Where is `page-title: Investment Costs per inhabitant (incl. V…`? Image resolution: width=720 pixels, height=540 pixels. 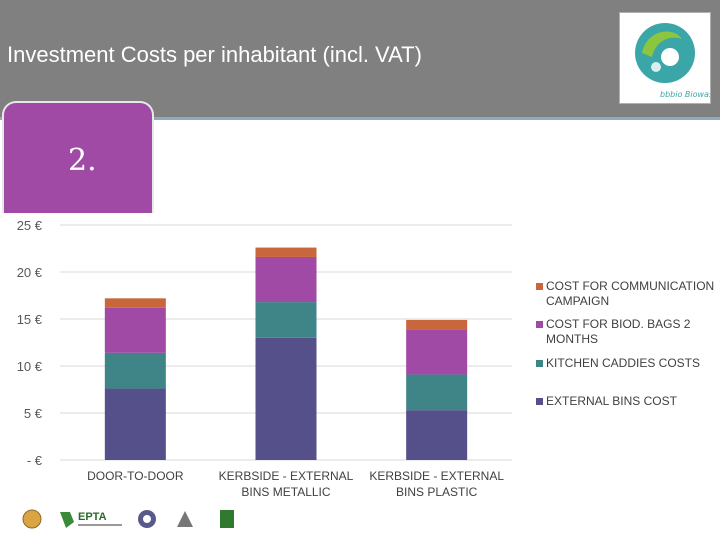
page-title: Investment Costs per inhabitant (incl. V… is located at coordinates (214, 54).